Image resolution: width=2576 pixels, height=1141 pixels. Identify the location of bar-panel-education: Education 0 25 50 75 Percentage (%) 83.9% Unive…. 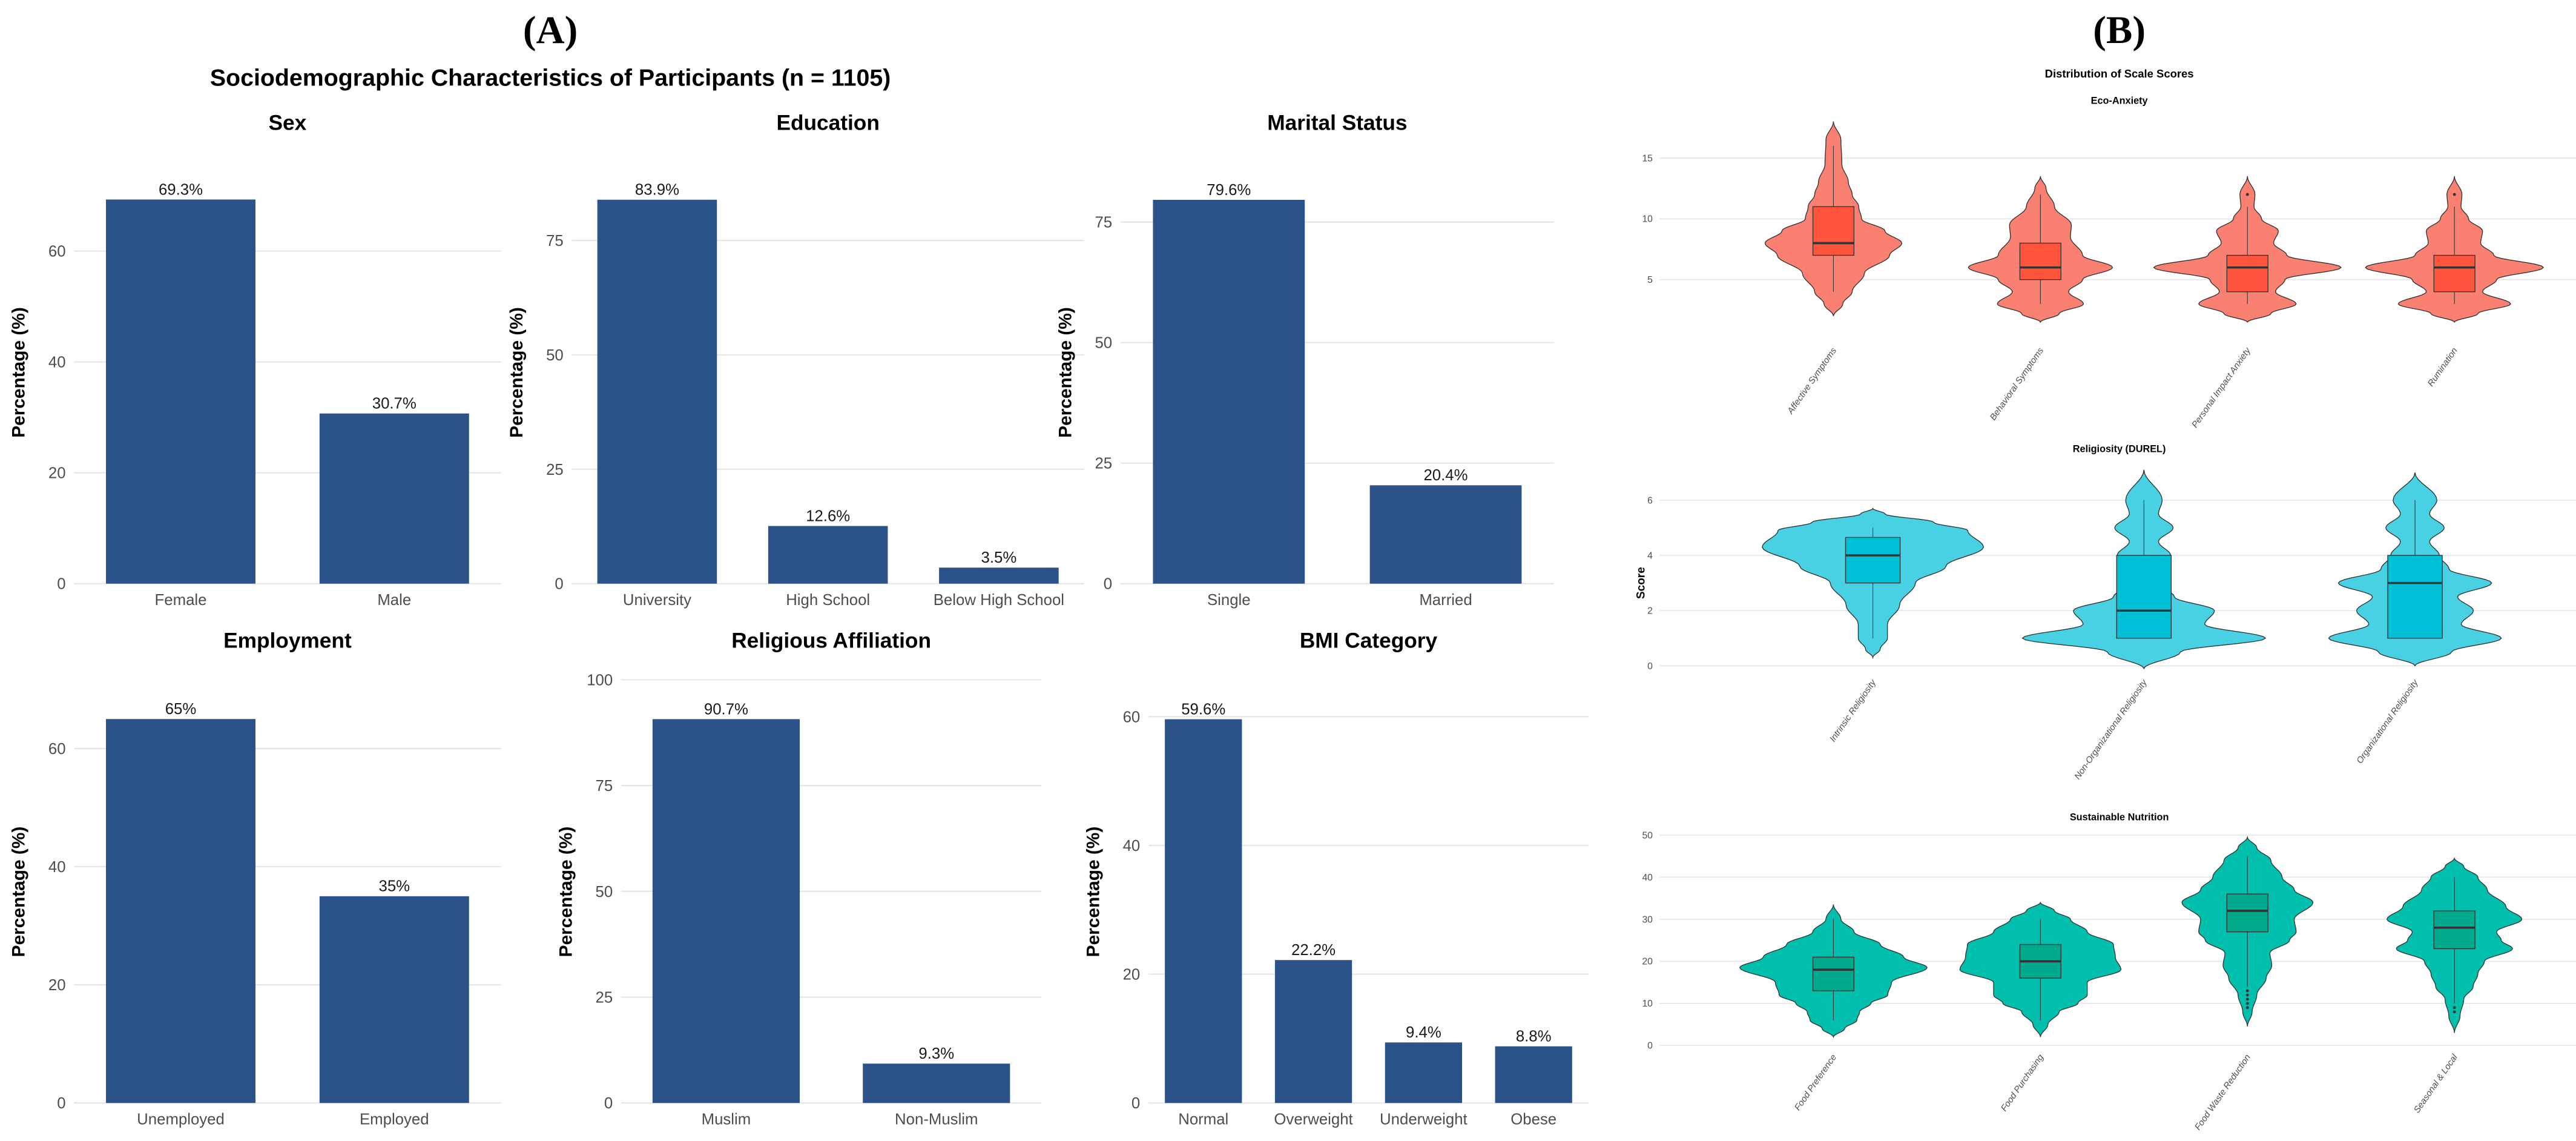
(796, 360).